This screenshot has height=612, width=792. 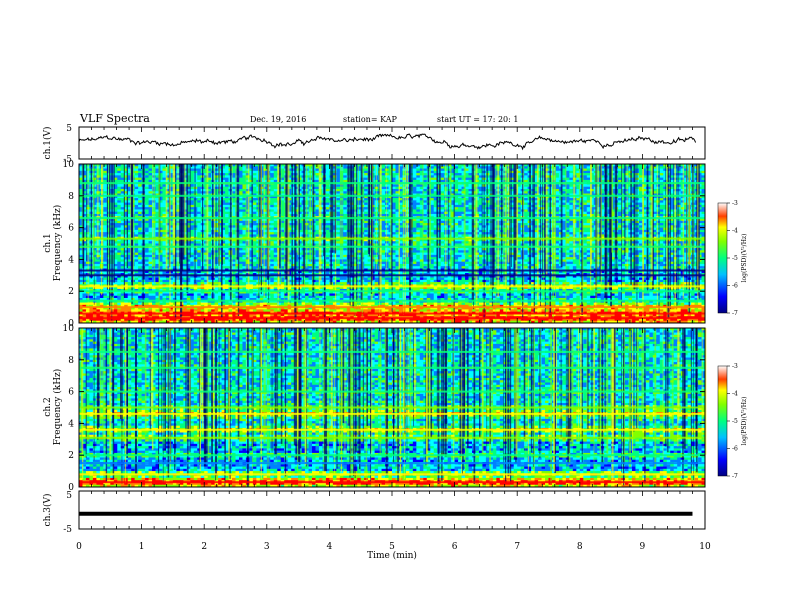 What do you see at coordinates (71, 393) in the screenshot?
I see `spec2-ytick-6: 6` at bounding box center [71, 393].